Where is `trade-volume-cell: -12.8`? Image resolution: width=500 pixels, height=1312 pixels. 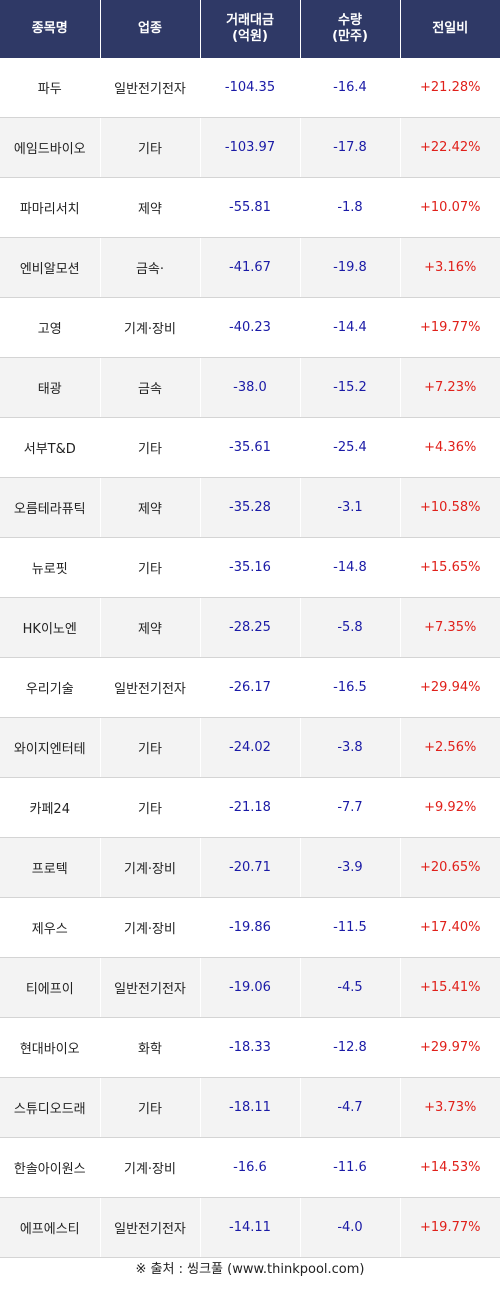 trade-volume-cell: -12.8 is located at coordinates (350, 1047).